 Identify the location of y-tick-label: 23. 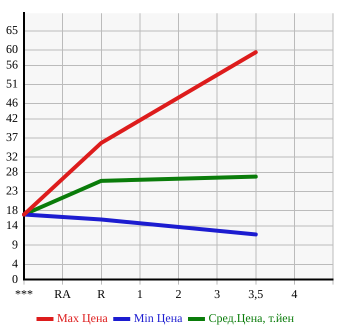
(12, 191).